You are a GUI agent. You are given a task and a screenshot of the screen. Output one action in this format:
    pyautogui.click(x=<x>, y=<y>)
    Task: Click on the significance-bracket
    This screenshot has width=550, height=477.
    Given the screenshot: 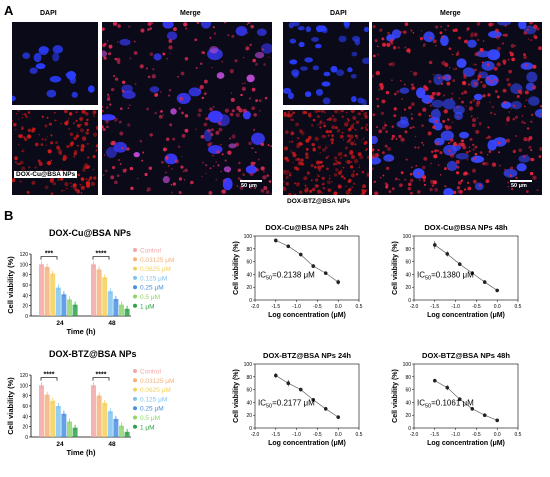 What is the action you would take?
    pyautogui.click(x=101, y=379)
    